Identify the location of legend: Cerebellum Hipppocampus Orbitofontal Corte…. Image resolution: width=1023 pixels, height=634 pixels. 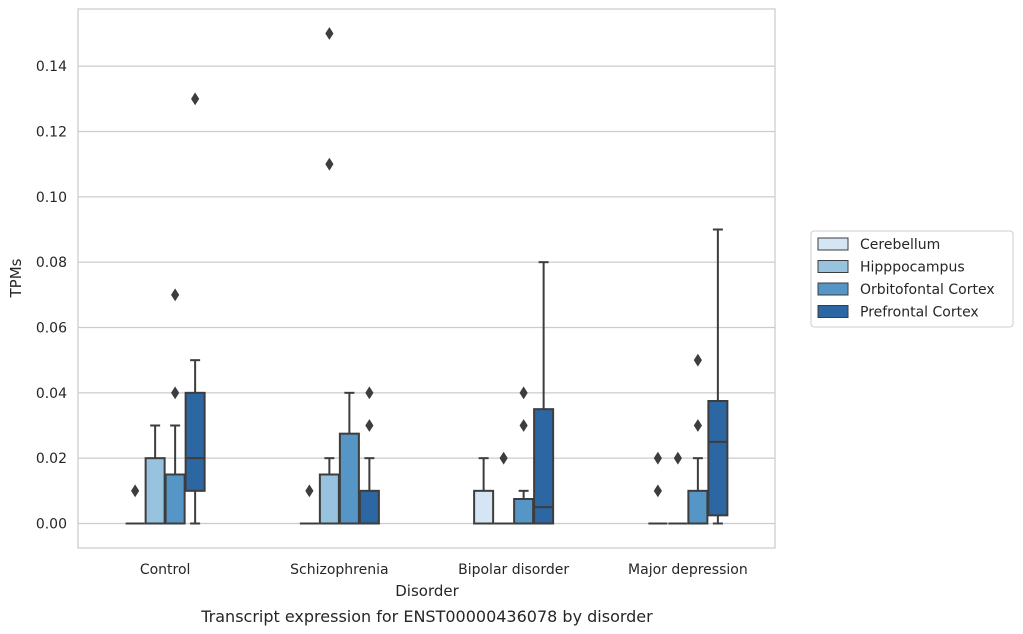
(912, 279).